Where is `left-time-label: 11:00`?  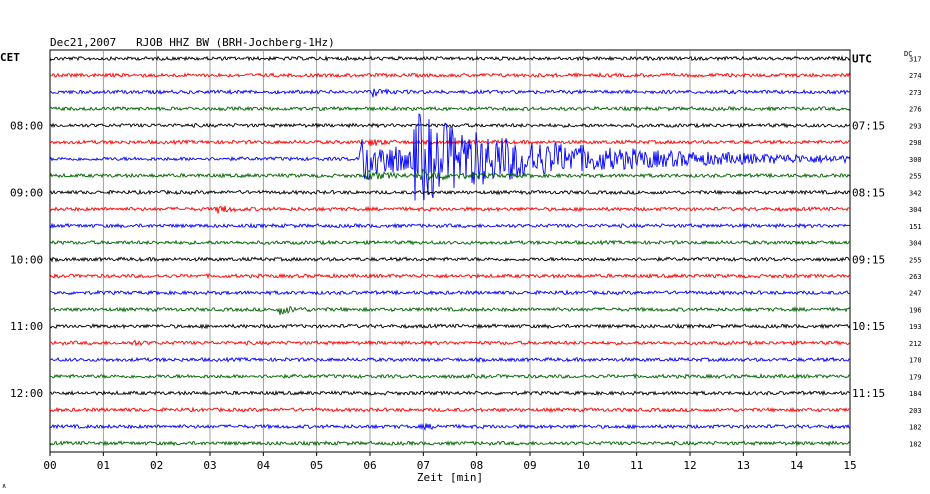
left-time-label: 11:00 is located at coordinates (26, 326).